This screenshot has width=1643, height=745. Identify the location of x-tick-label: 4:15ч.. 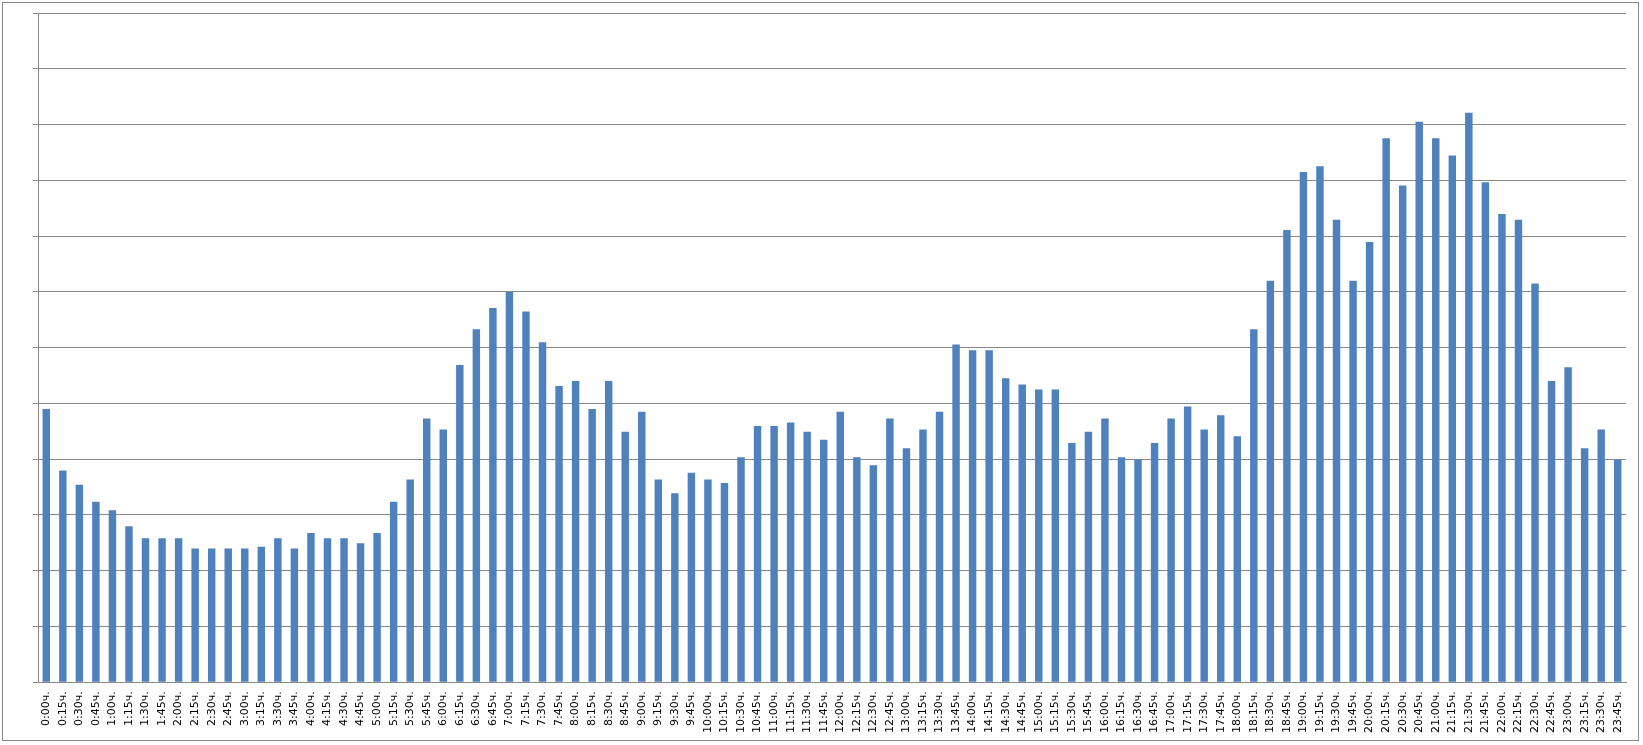
(327, 709).